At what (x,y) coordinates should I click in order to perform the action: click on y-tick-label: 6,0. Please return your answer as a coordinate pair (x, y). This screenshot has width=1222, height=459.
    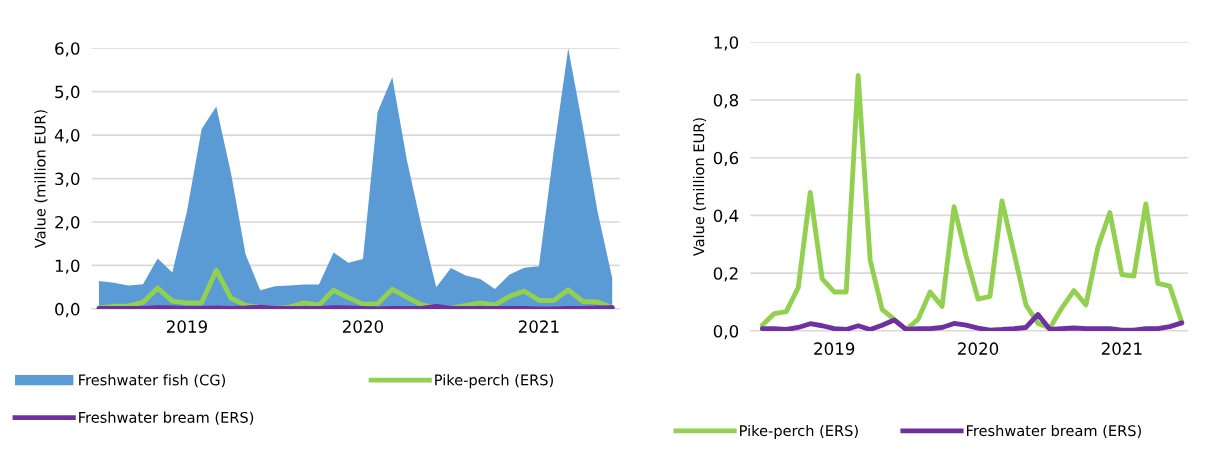
    Looking at the image, I should click on (67, 49).